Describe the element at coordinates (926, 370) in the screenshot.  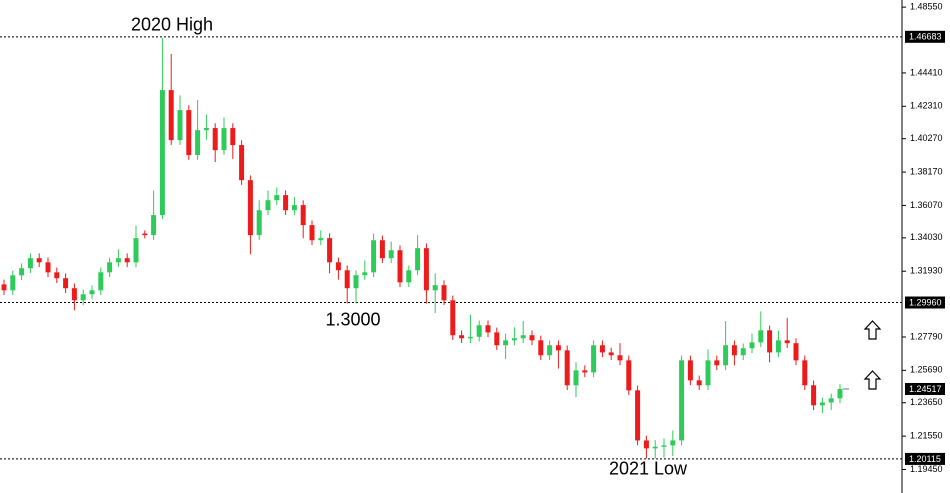
I see `y-tick-label: 1.25690` at that location.